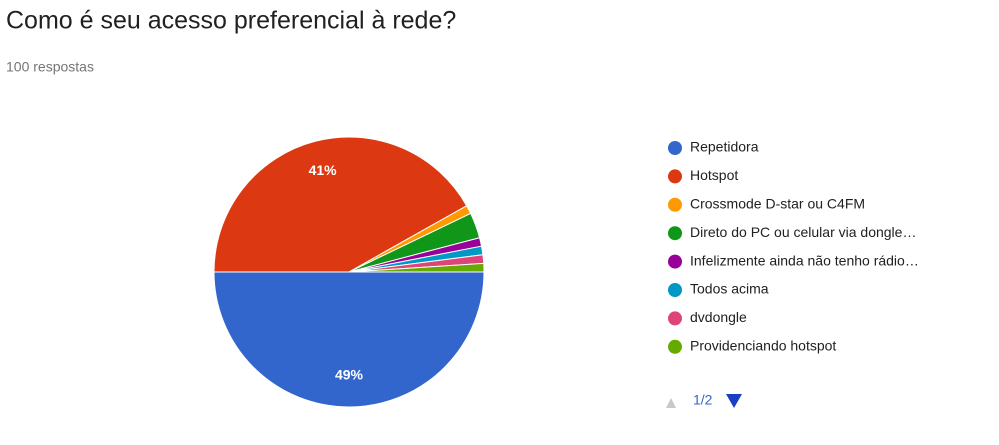 The image size is (999, 445). I want to click on legend-label: dvdongle, so click(718, 317).